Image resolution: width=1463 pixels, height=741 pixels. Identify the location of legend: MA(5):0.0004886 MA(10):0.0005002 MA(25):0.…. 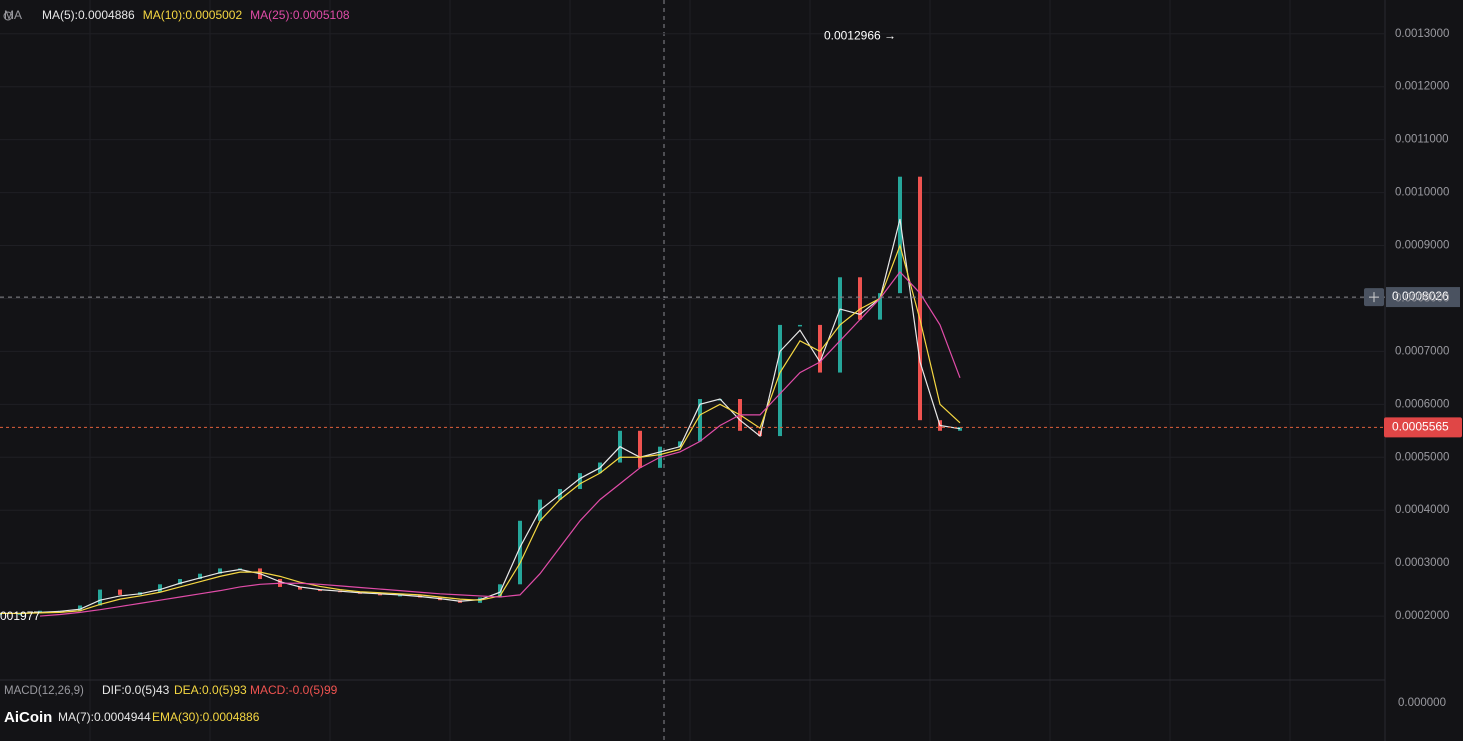
(176, 15).